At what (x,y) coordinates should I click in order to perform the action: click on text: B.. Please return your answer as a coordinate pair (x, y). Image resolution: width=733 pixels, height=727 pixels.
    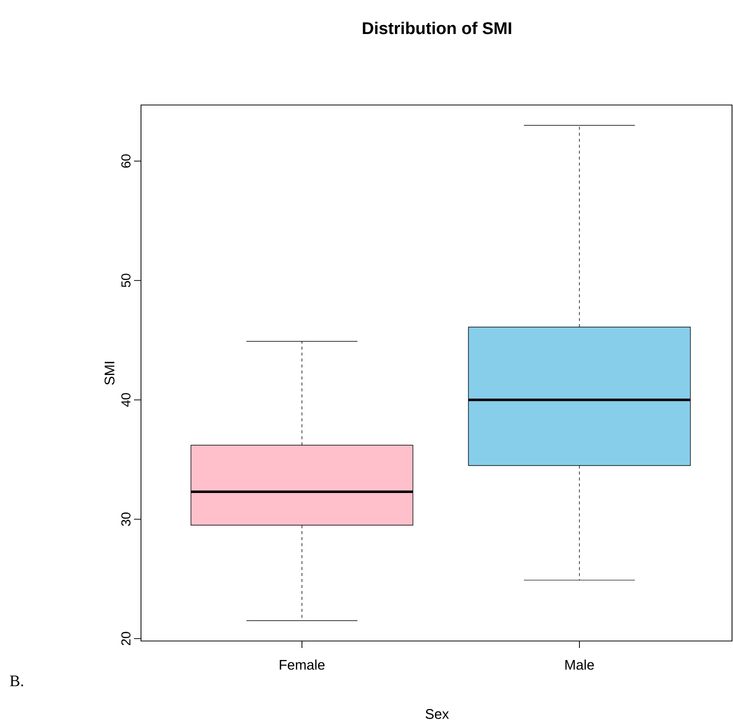
    Looking at the image, I should click on (17, 681).